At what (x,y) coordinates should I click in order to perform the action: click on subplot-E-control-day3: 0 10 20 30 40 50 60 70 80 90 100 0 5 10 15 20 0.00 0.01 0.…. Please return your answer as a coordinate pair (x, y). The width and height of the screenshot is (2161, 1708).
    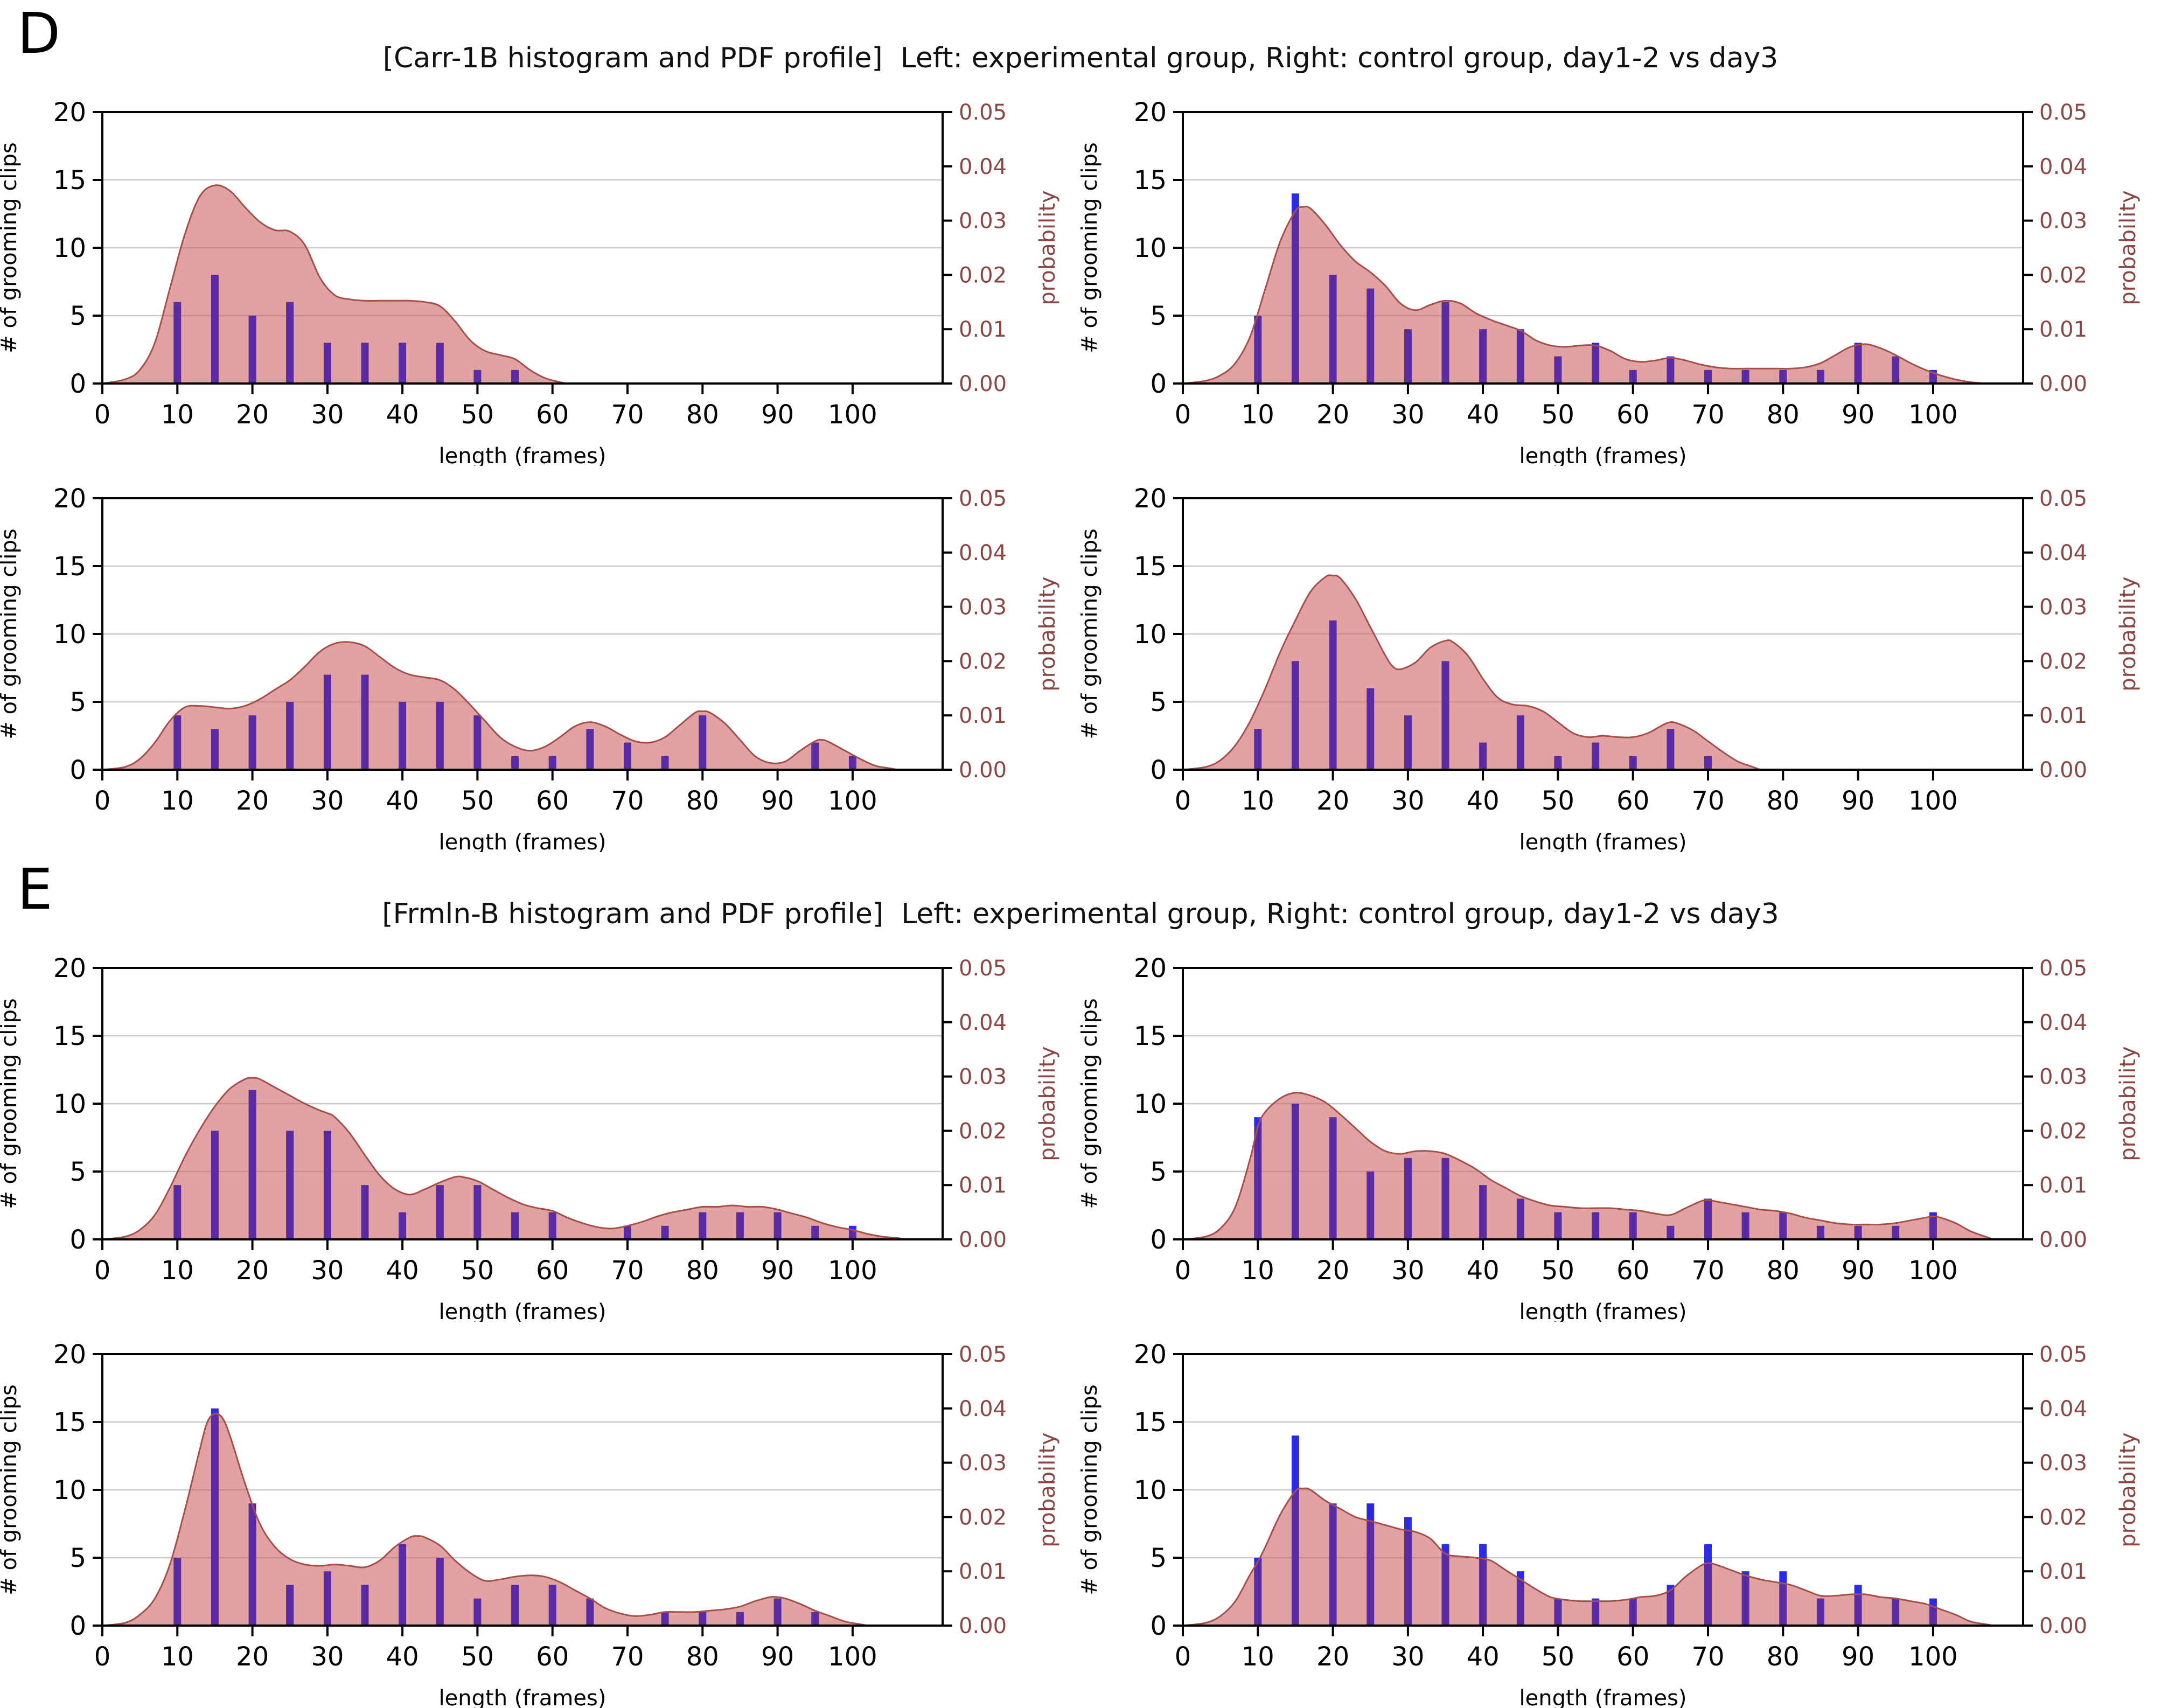
    Looking at the image, I should click on (1610, 1524).